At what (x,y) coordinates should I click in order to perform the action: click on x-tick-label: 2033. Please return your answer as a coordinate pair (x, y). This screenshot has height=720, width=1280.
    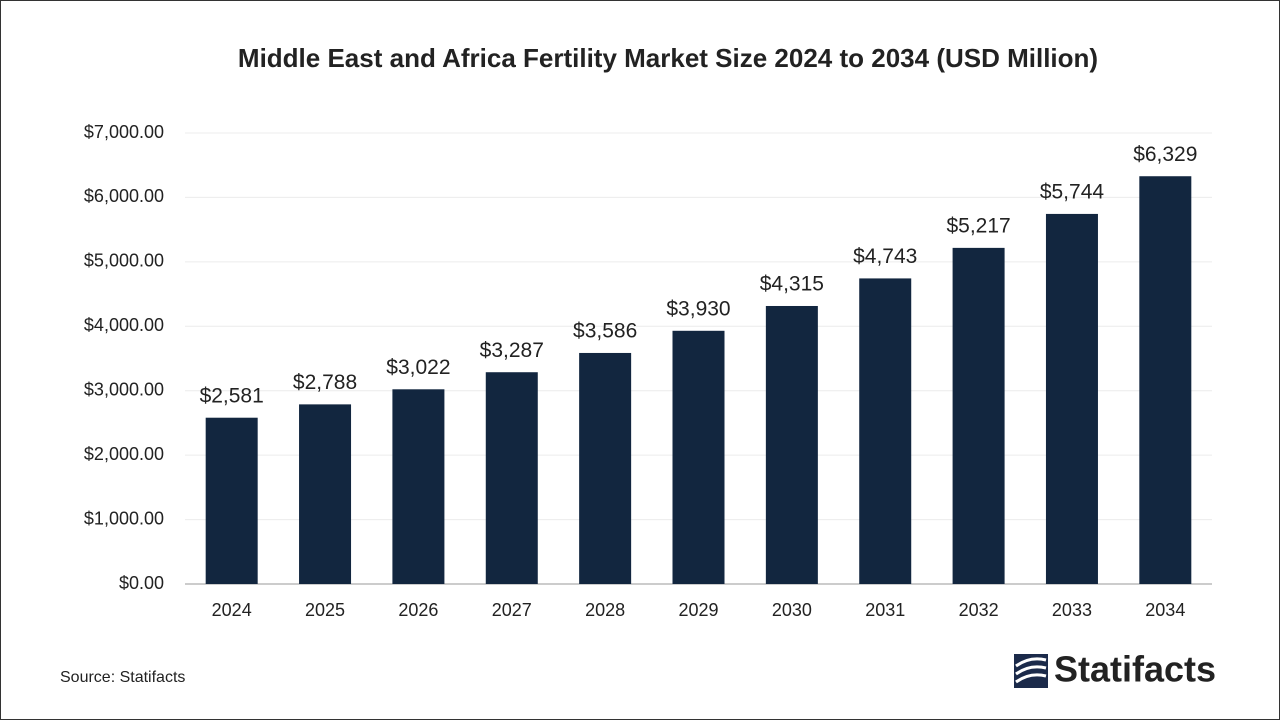
    Looking at the image, I should click on (1072, 610).